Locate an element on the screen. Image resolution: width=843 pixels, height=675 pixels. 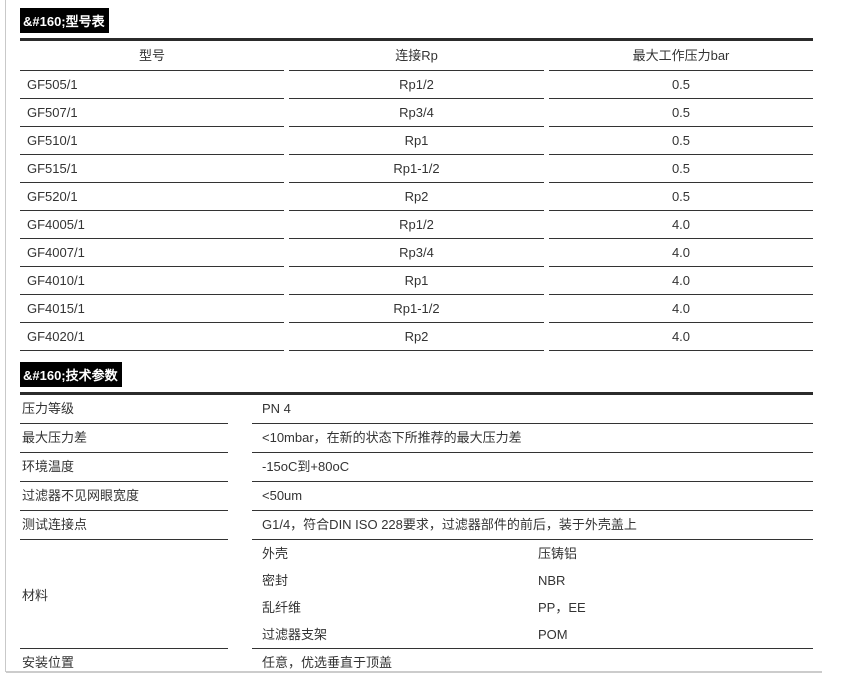
material-name: 外壳 is located at coordinates (275, 553).